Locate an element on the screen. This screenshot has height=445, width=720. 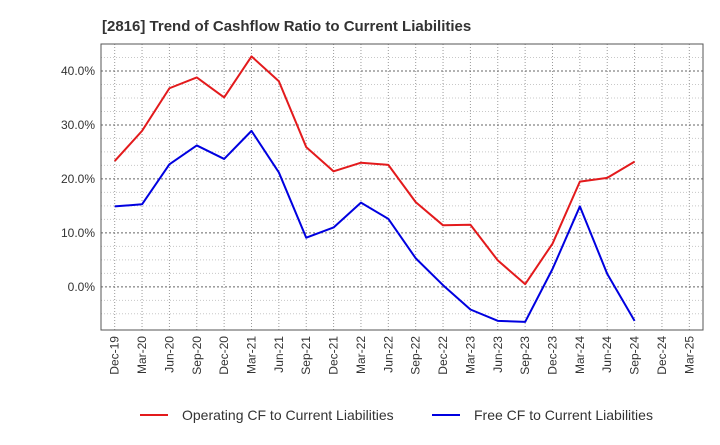
legend-label-1: Operating CF to Current Liabilities is located at coordinates (288, 415).